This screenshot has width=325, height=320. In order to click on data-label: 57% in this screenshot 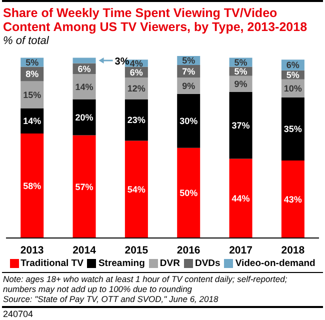, I will do `click(84, 187)`.